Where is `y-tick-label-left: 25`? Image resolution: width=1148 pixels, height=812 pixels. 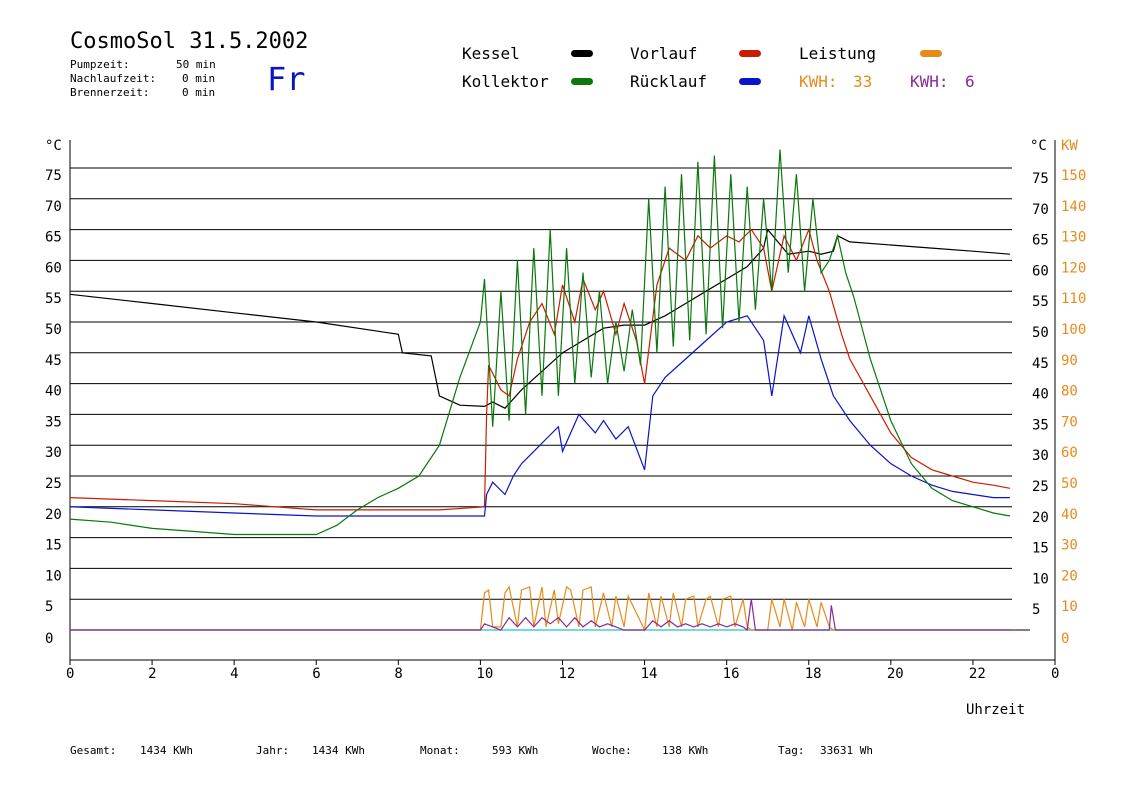
y-tick-label-left: 25 is located at coordinates (53, 484).